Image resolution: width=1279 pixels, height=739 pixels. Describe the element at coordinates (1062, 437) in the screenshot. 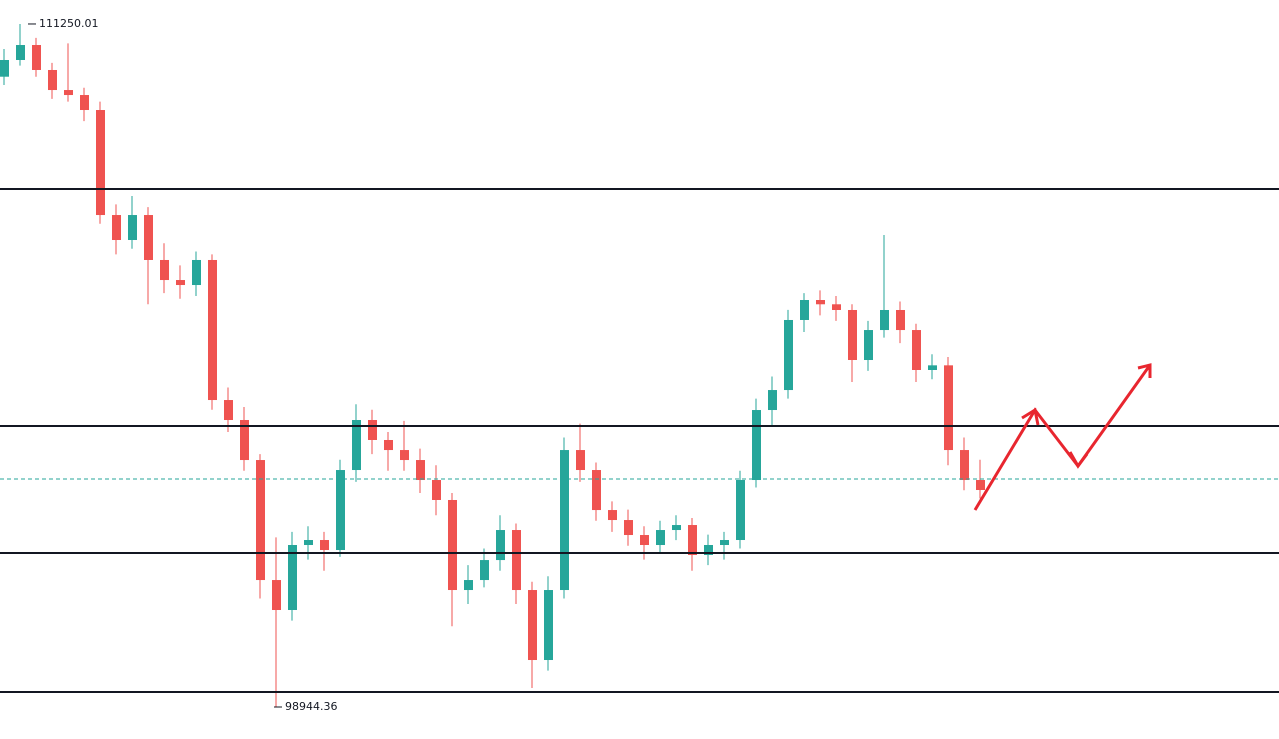

I see `projection-path` at that location.